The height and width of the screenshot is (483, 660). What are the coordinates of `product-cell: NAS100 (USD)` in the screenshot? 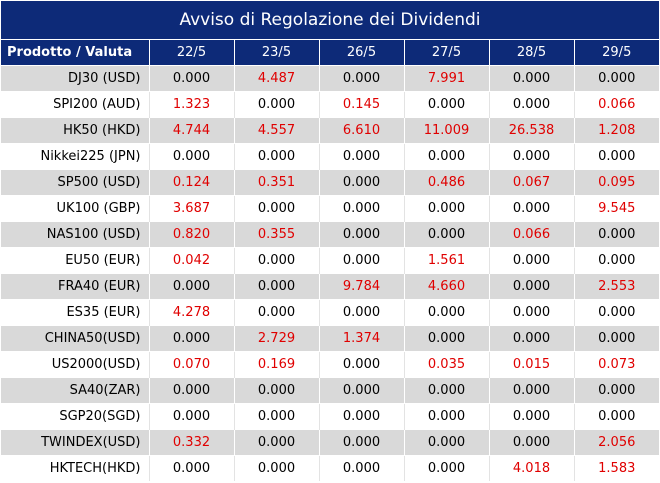 It's located at (75, 234).